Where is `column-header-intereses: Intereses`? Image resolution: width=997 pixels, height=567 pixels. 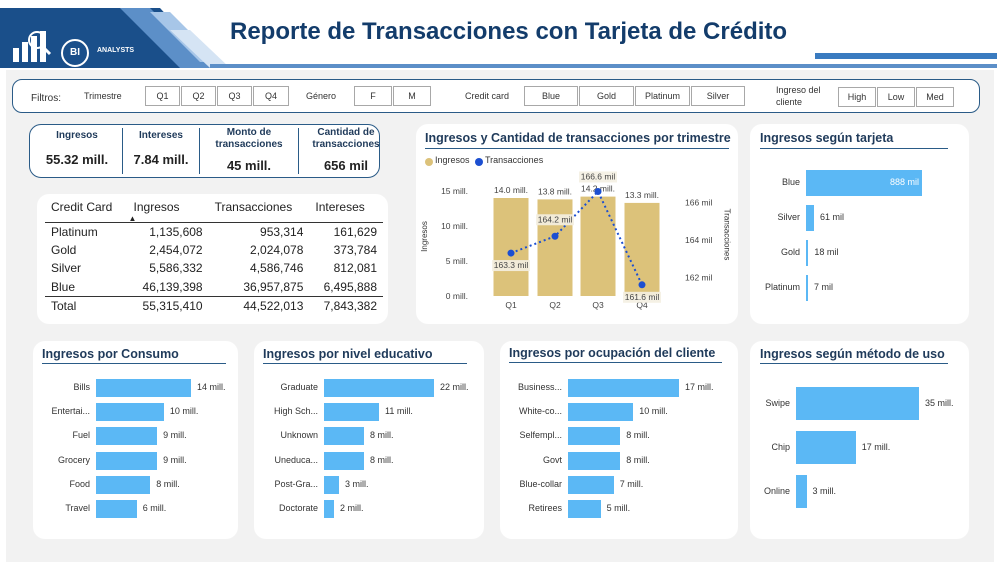
column-header-intereses: Intereses is located at coordinates (346, 211).